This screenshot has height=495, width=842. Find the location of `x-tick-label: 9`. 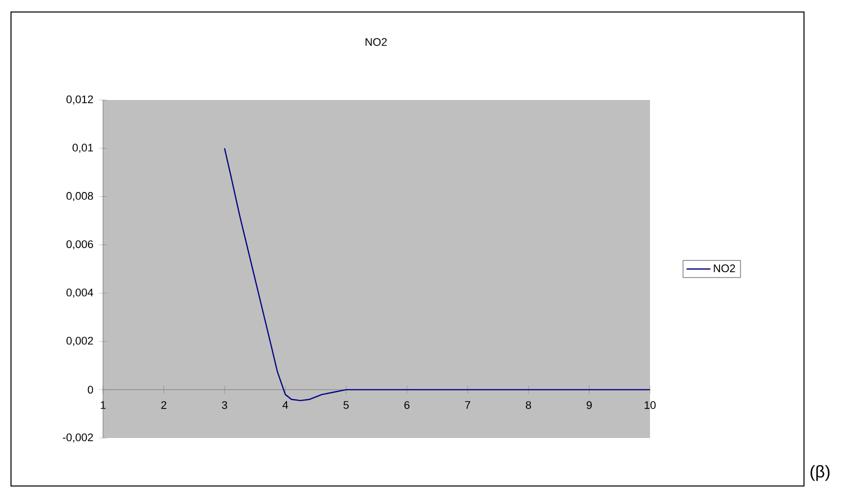

x-tick-label: 9 is located at coordinates (589, 405).